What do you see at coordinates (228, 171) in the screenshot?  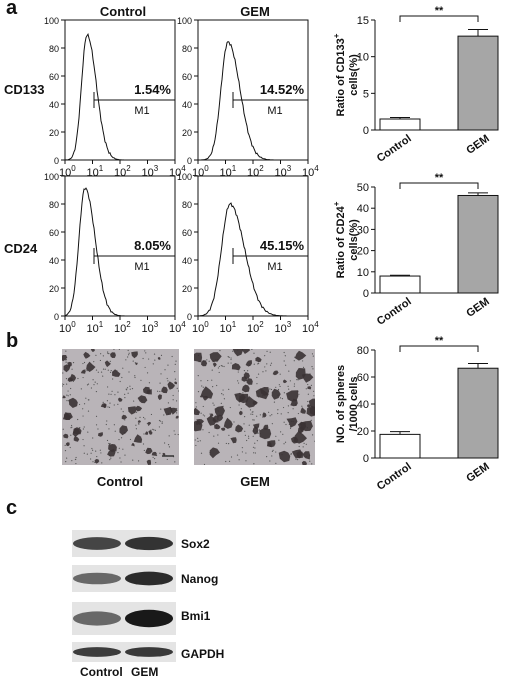 I see `x-tick-label: 10¹` at bounding box center [228, 171].